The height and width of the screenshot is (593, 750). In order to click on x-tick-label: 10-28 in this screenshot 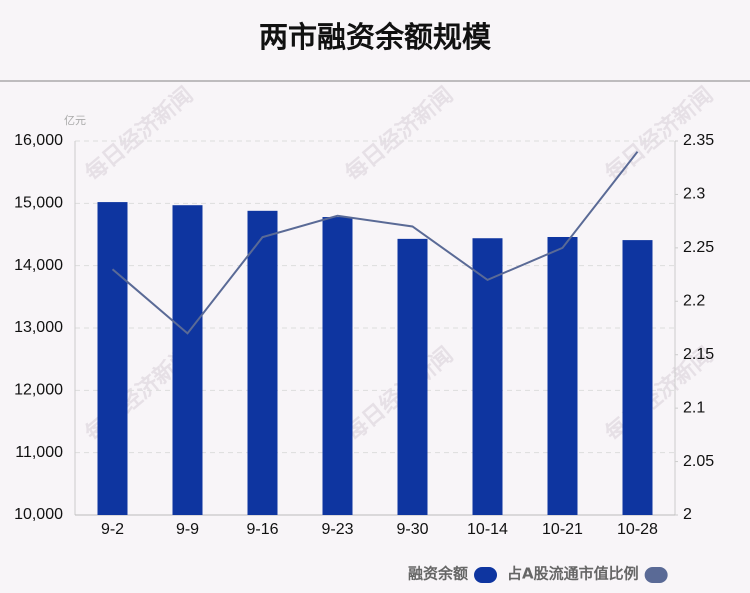, I will do `click(637, 529)`.